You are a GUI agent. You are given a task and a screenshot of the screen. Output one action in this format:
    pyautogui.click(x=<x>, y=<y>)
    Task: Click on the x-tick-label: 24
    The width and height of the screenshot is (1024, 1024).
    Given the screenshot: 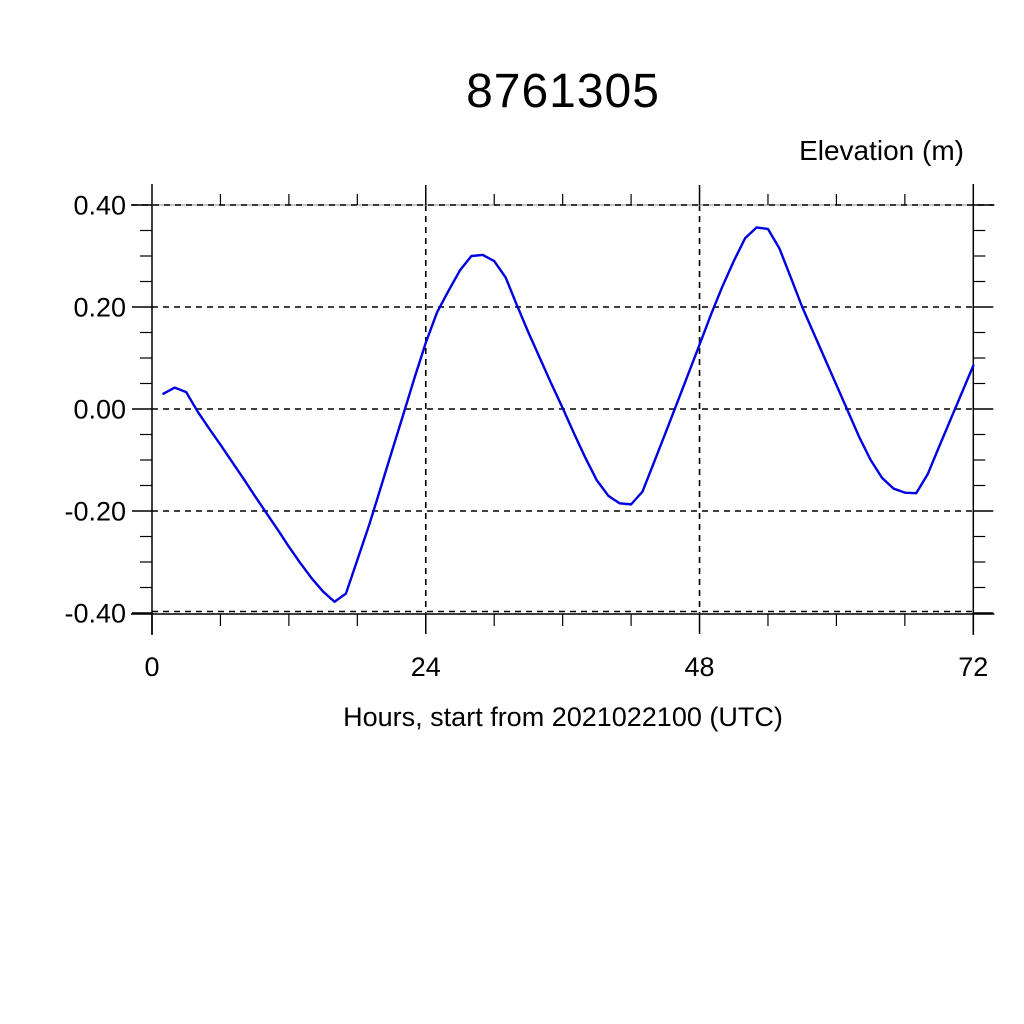 What is the action you would take?
    pyautogui.click(x=426, y=667)
    